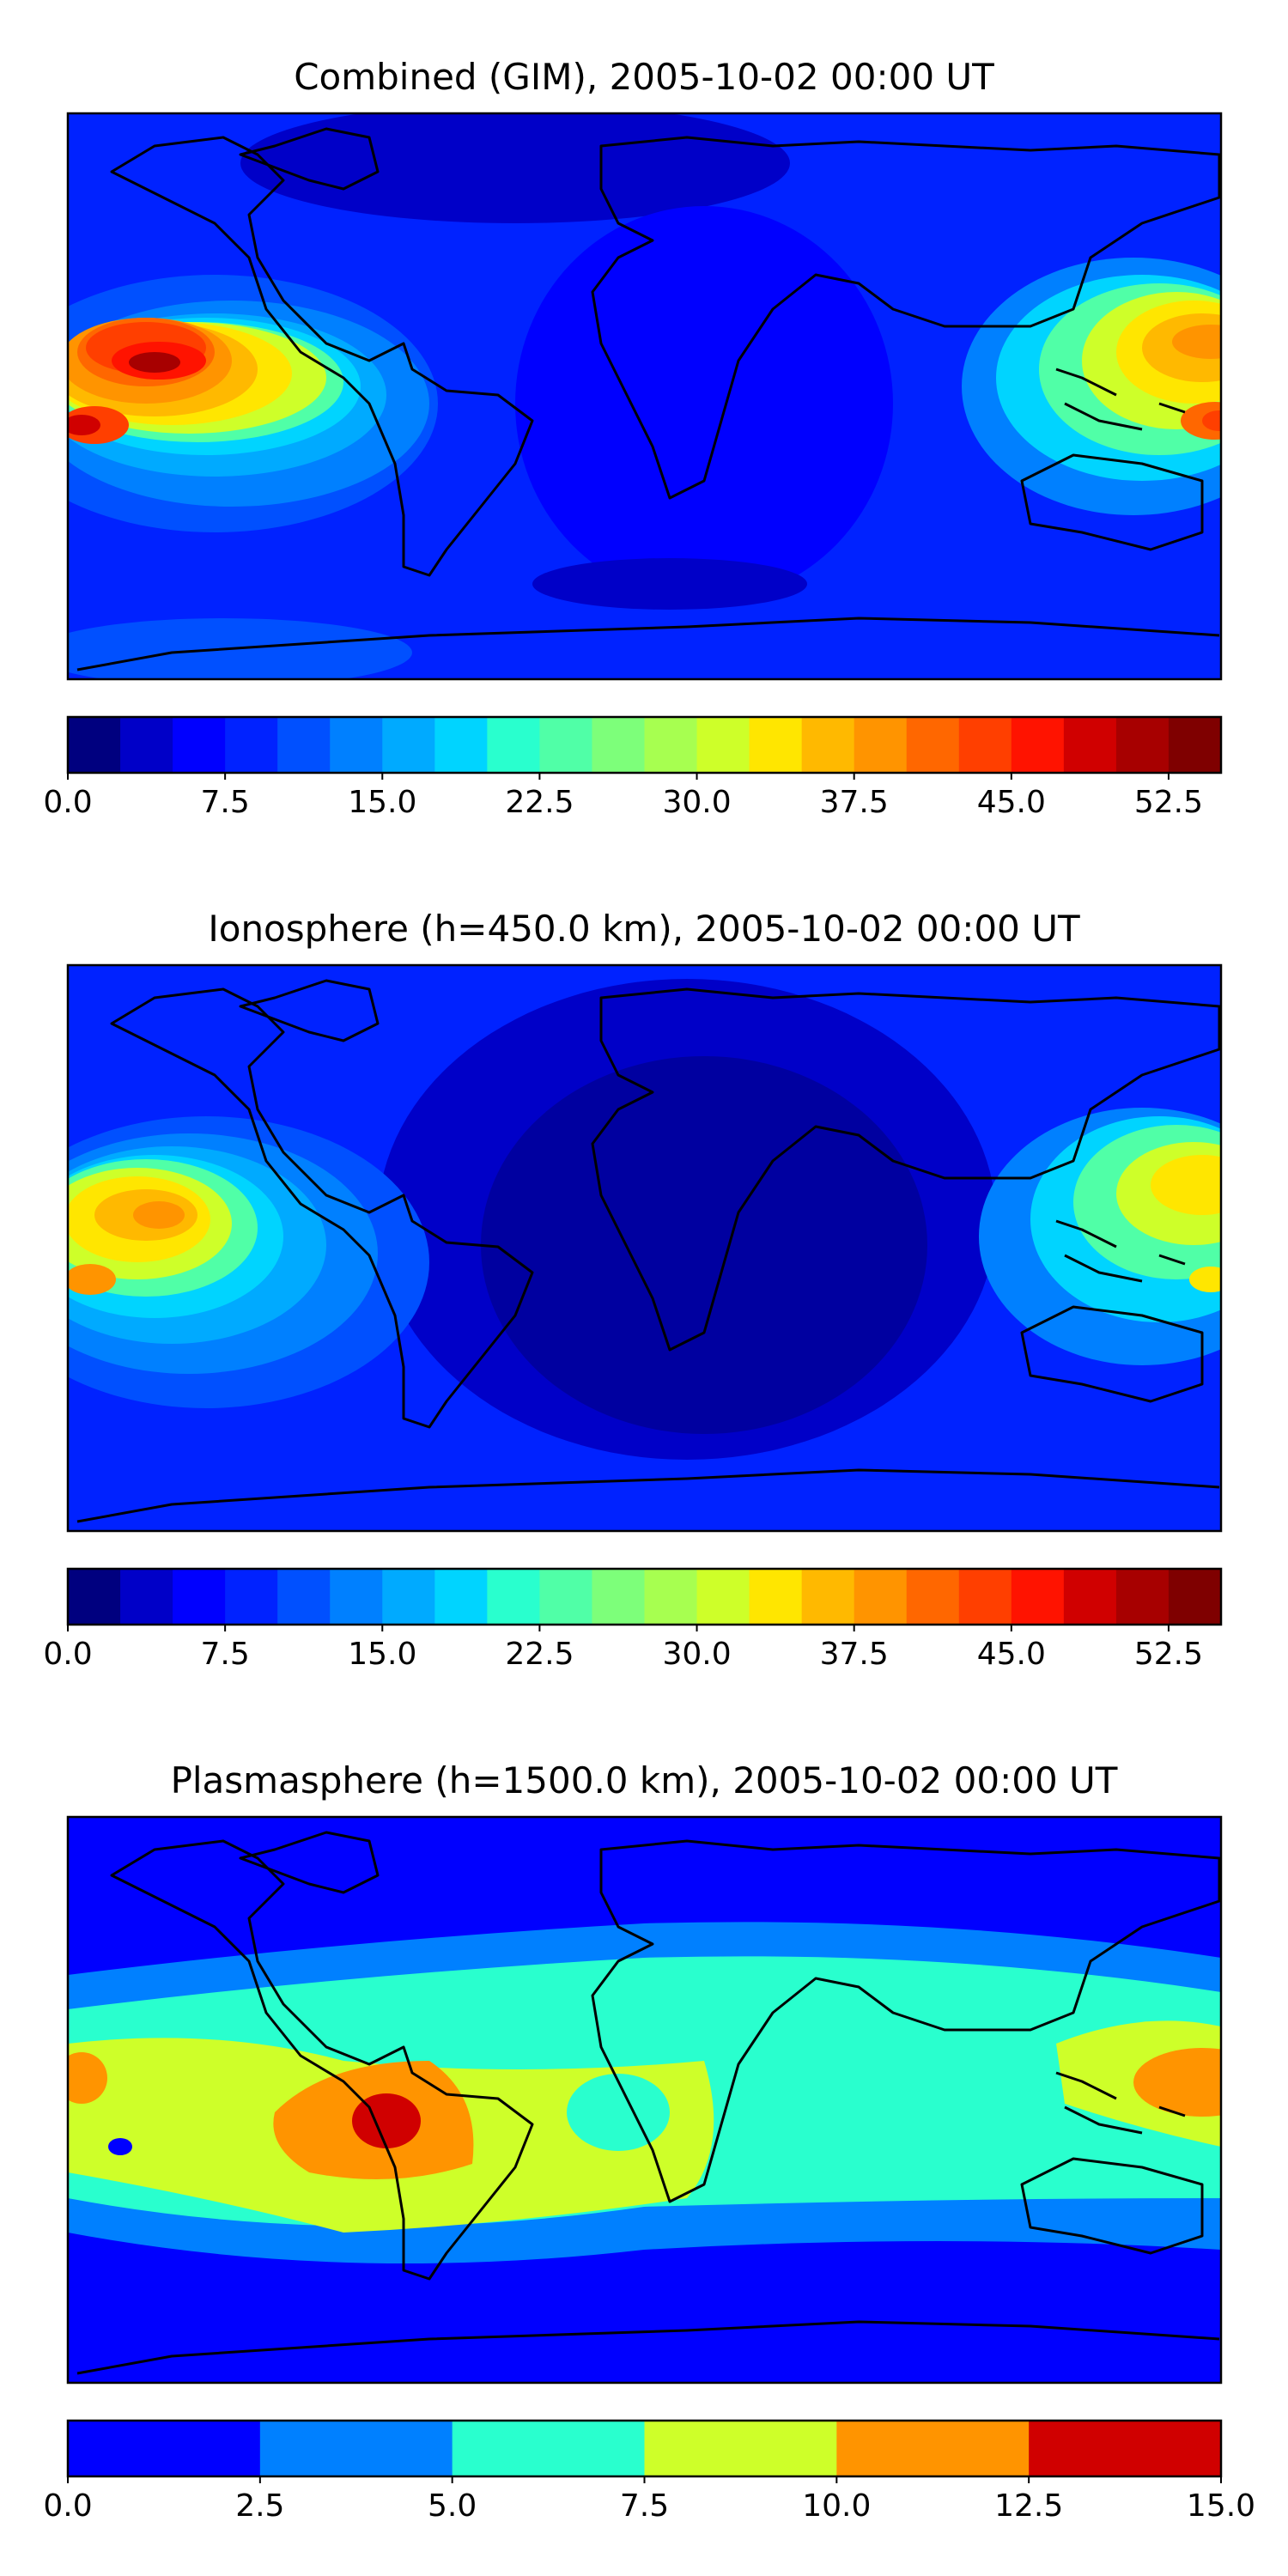  I want to click on colorbar-tick-label: 12.5, so click(1028, 2506).